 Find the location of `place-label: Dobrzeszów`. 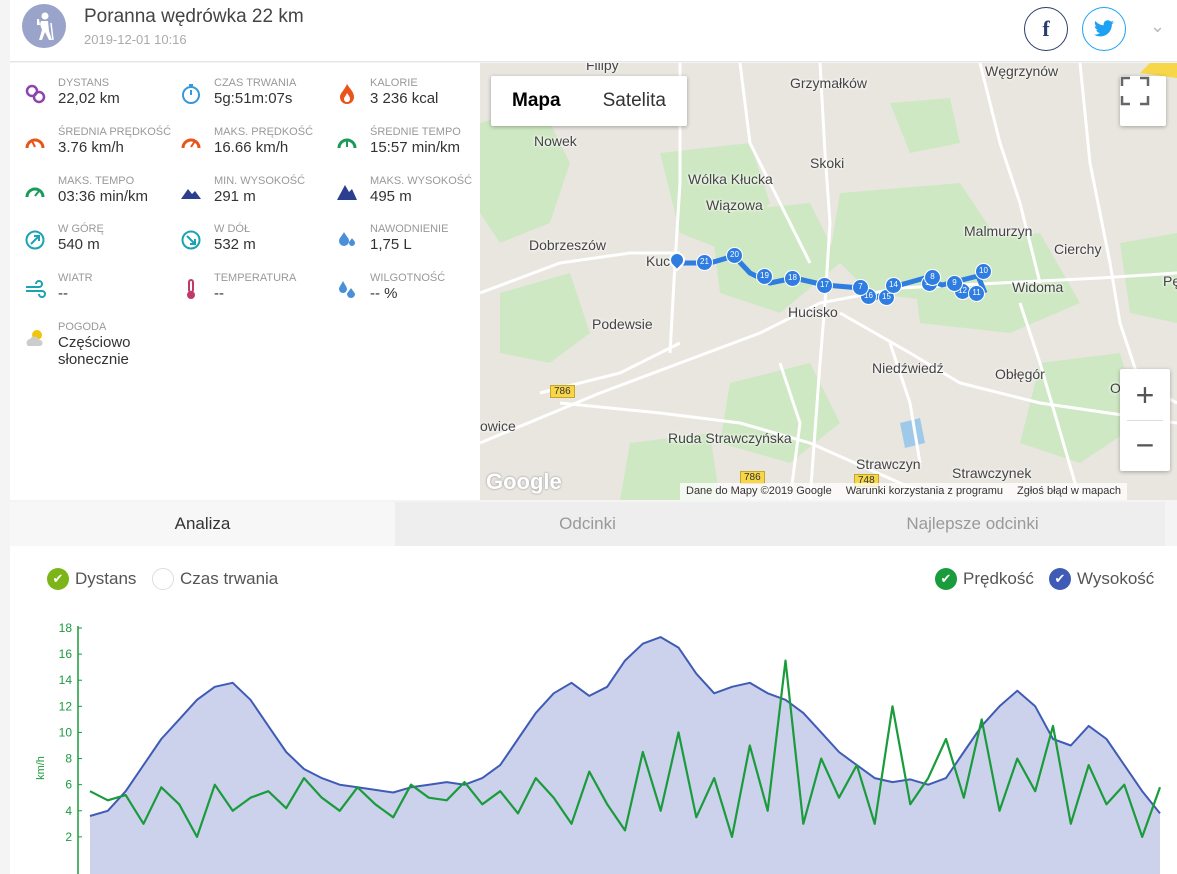

place-label: Dobrzeszów is located at coordinates (568, 245).